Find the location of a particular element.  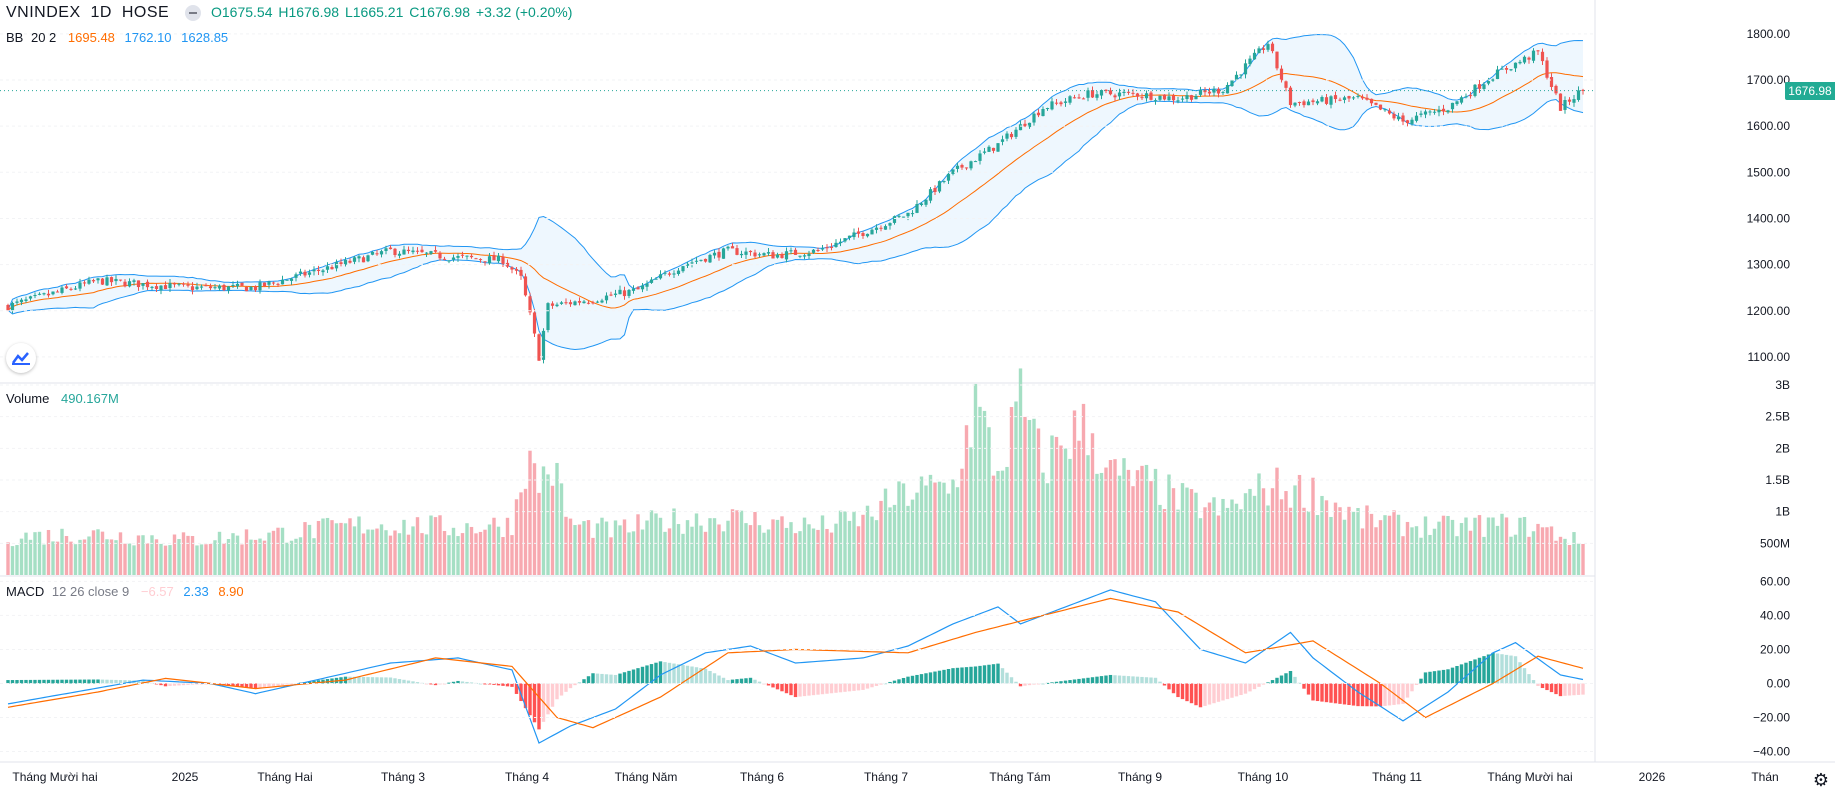

volume-legend: Volume 490.167M is located at coordinates (65, 398).